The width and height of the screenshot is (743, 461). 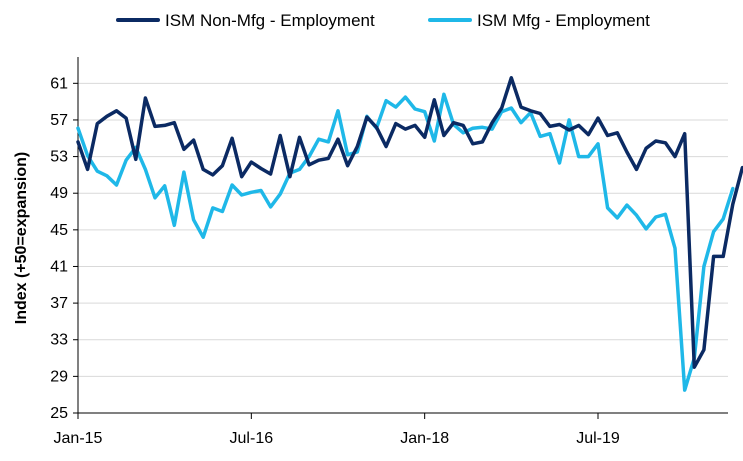 What do you see at coordinates (59, 303) in the screenshot?
I see `y-tick-label: 37` at bounding box center [59, 303].